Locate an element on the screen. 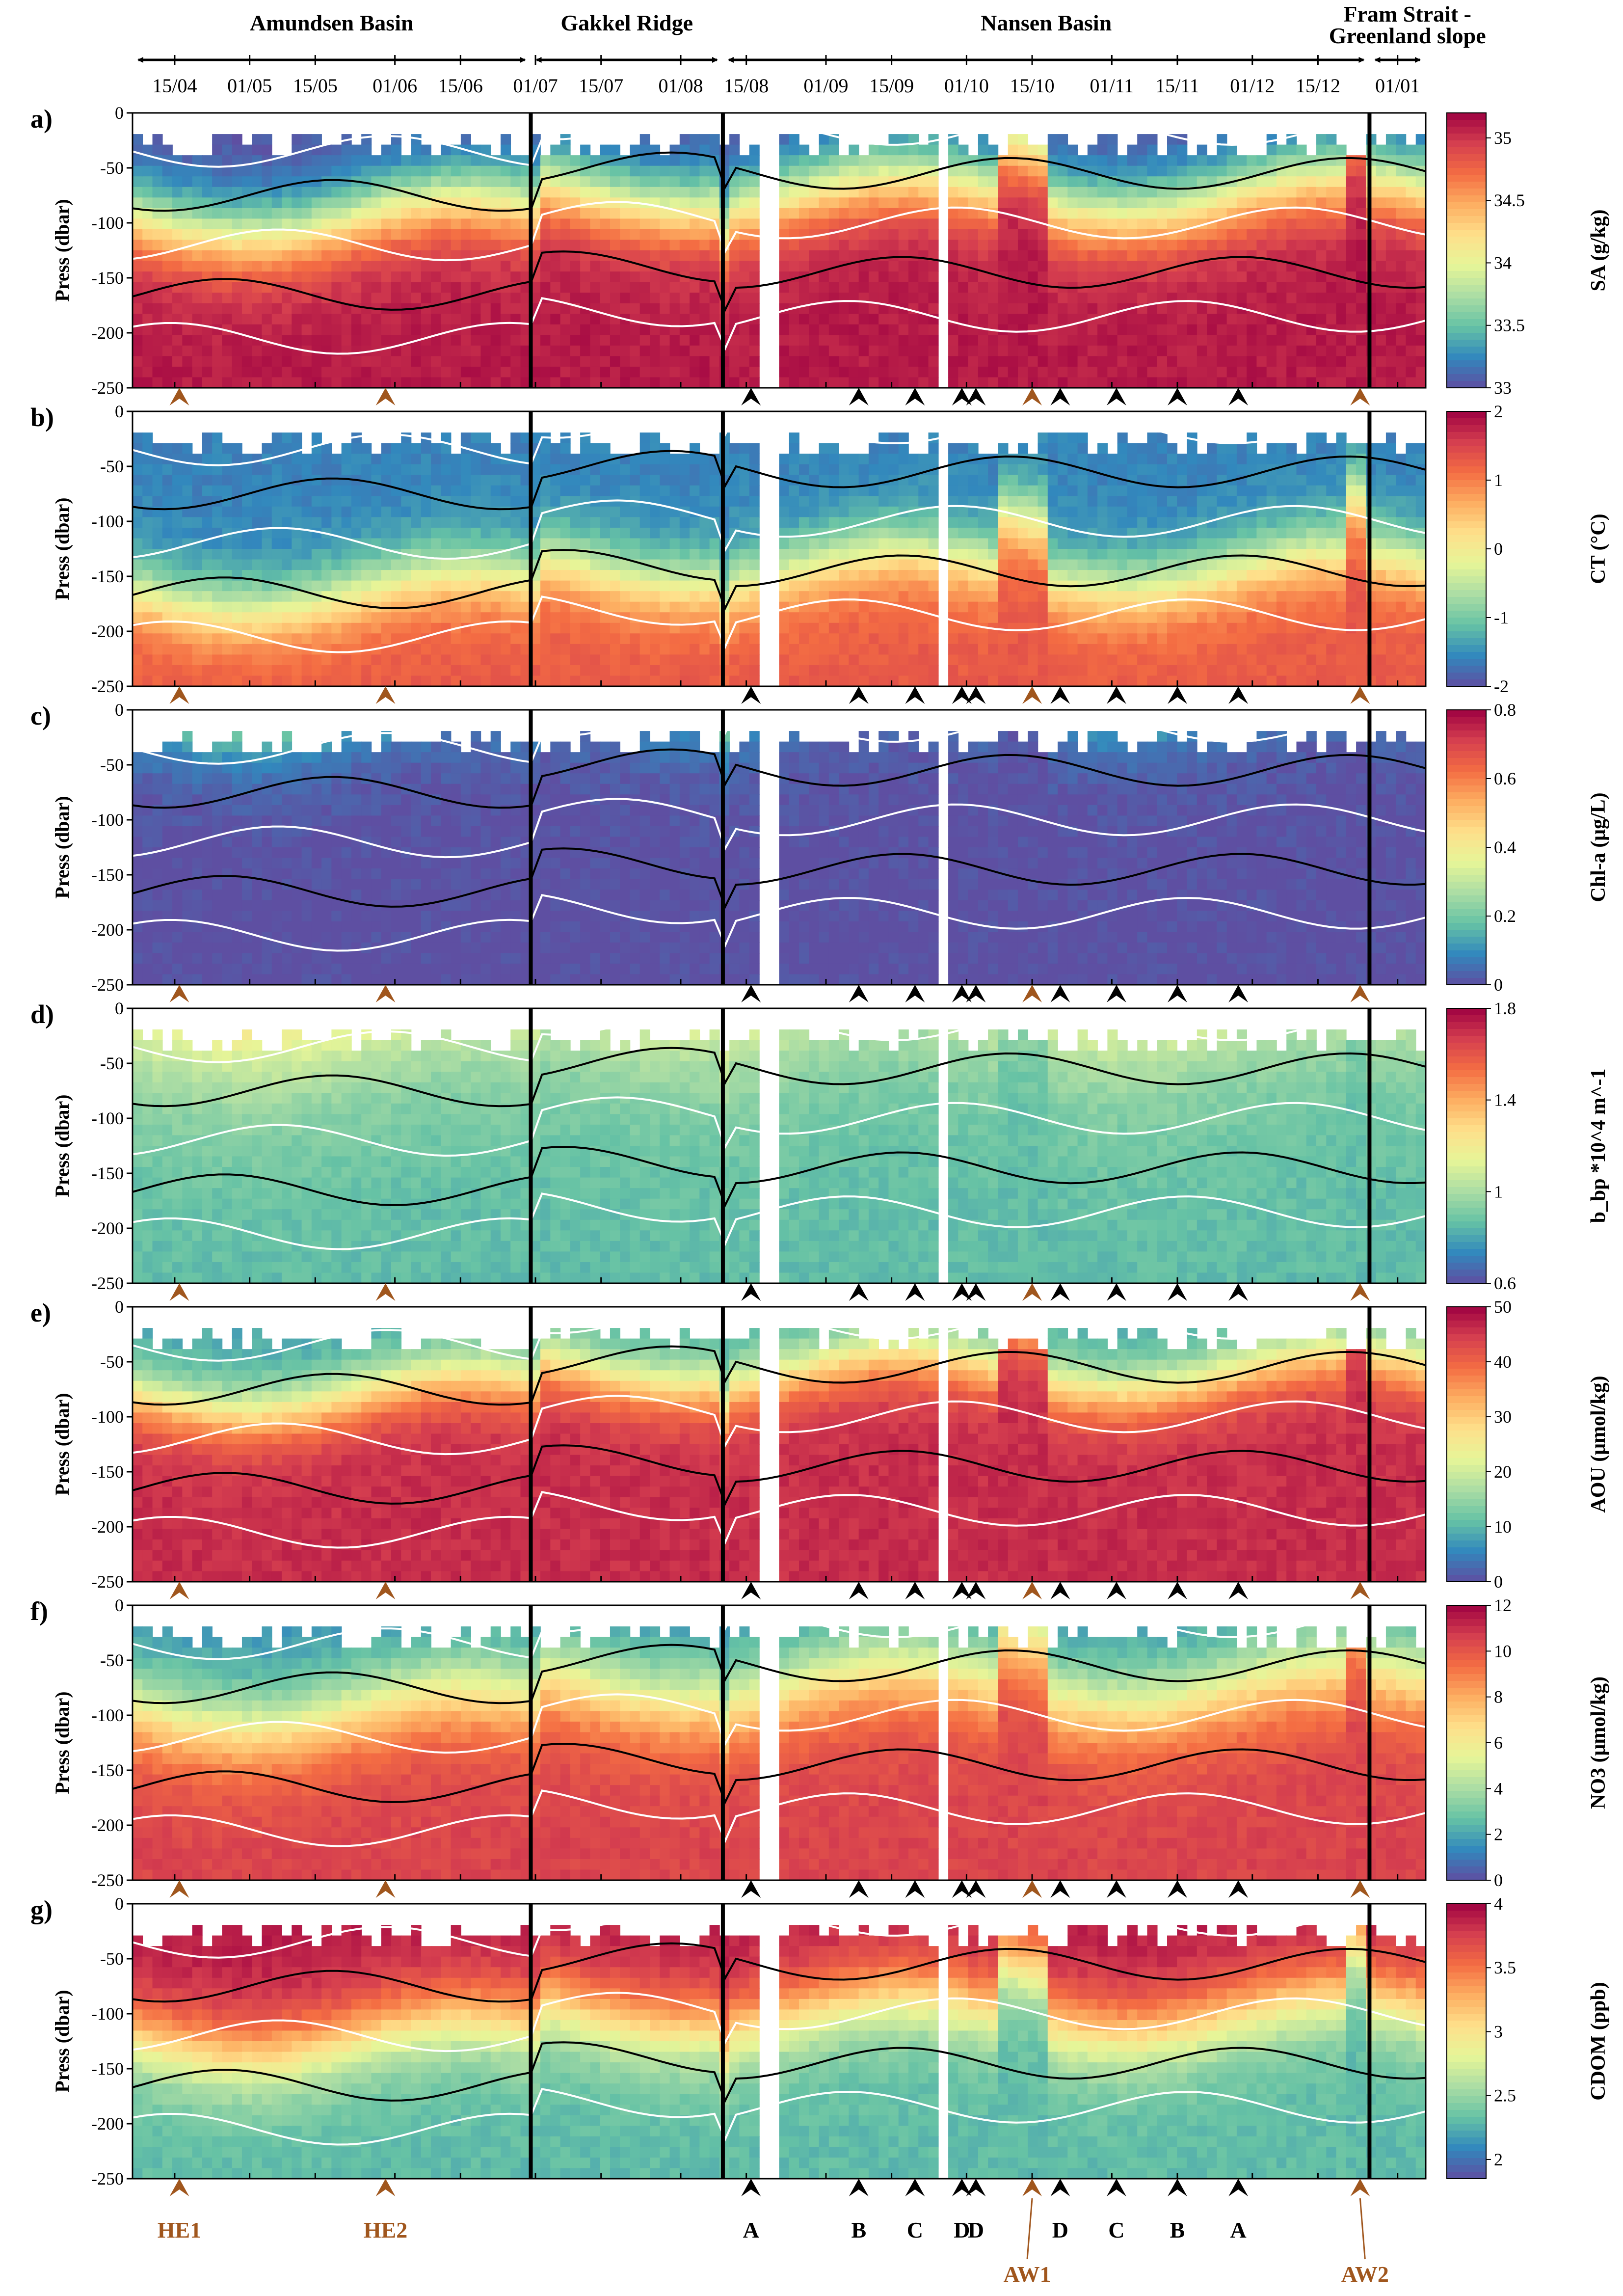 The height and width of the screenshot is (2296, 1623). colorbar-label: Chl-a (μg/L) is located at coordinates (1598, 847).